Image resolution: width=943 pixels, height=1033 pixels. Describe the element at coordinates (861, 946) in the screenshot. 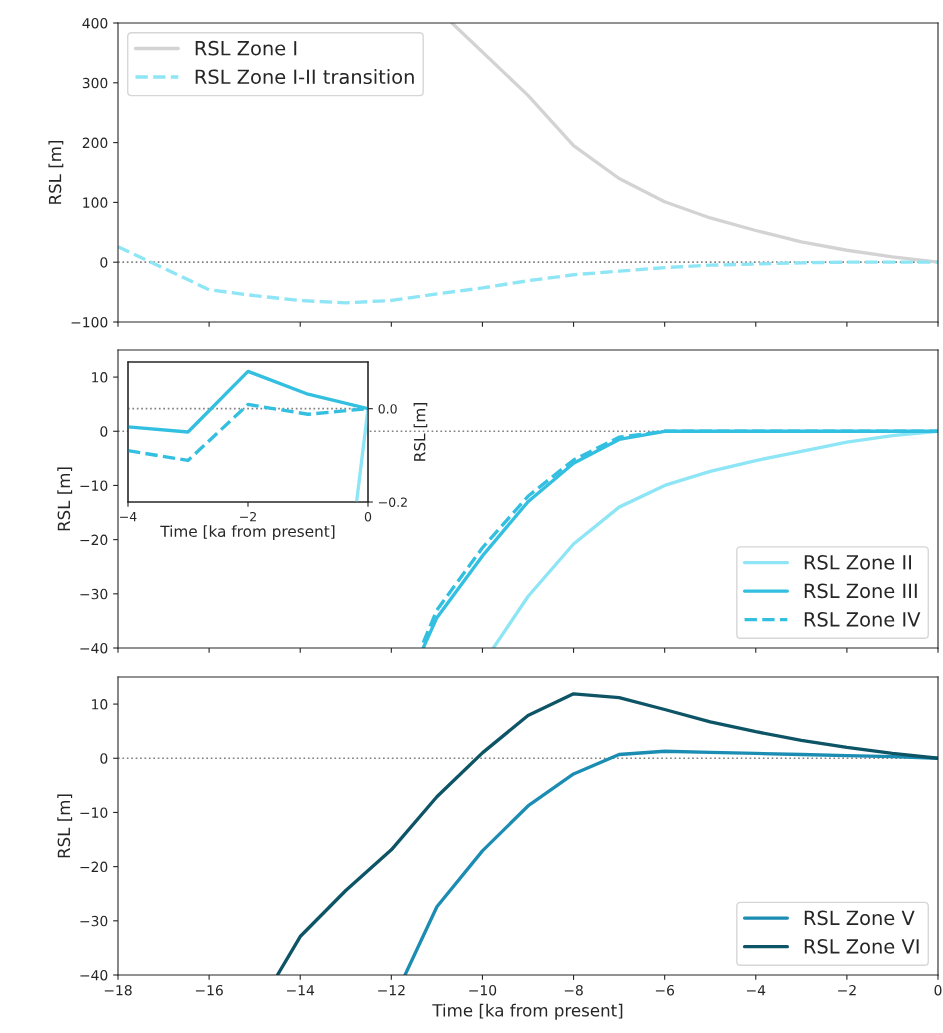

I see `legend-label: RSL Zone VI` at that location.